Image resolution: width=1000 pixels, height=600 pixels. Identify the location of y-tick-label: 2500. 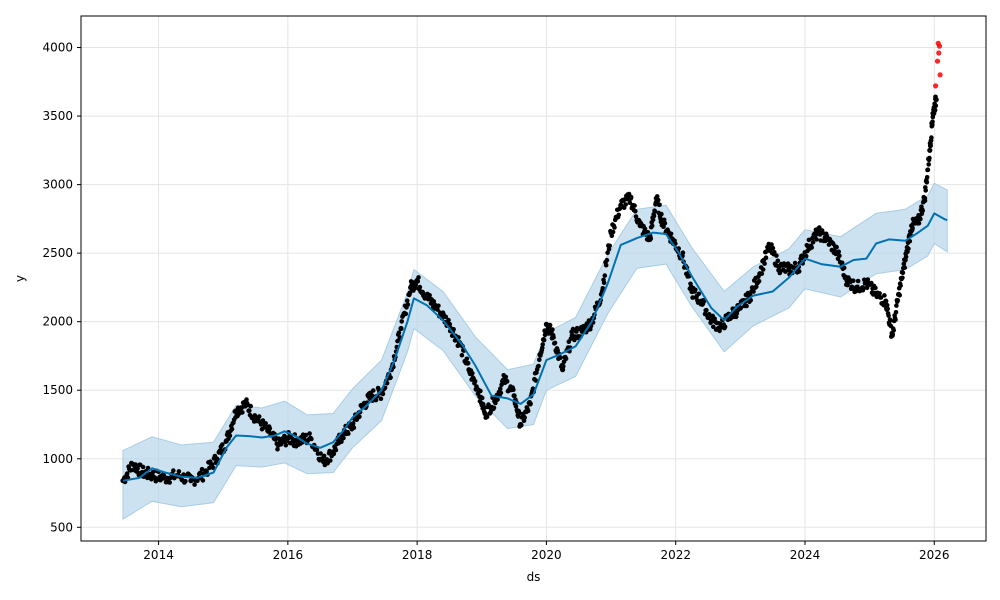
(57, 253).